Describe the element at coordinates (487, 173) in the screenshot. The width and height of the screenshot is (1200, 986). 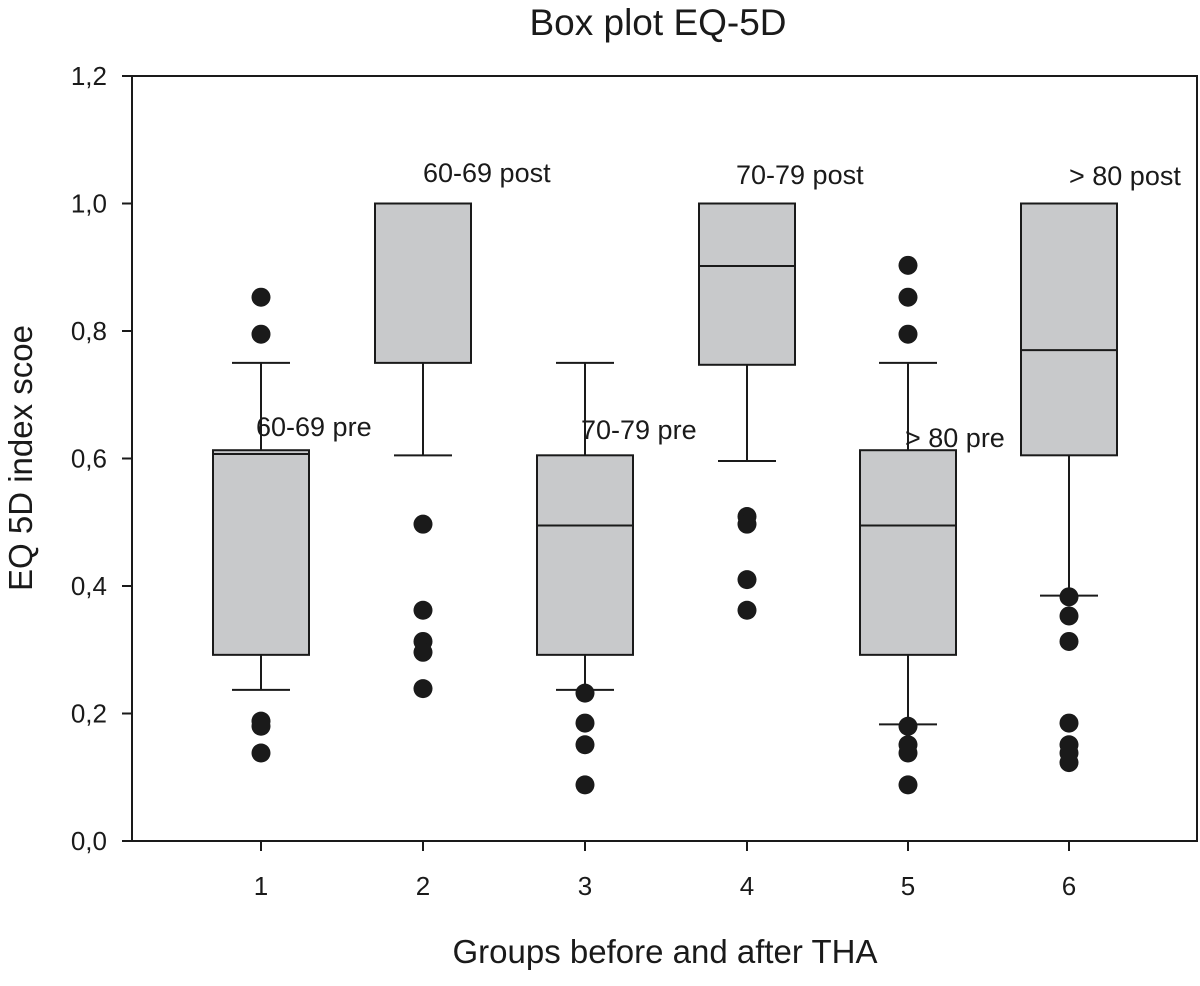
I see `group-label: 60-69 post` at that location.